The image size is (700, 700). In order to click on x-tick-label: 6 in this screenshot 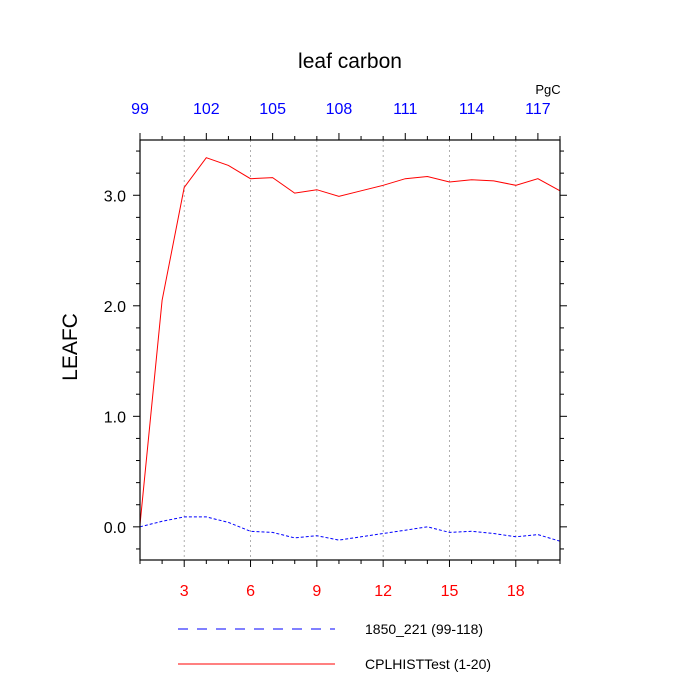, I will do `click(250, 591)`.